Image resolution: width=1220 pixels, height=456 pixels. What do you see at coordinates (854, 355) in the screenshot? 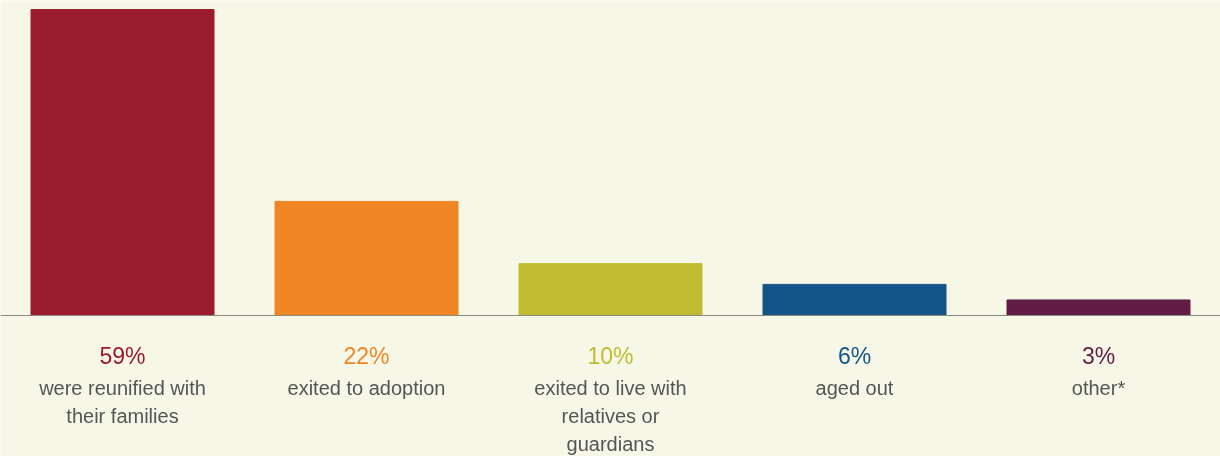
I see `data-label: 6%` at bounding box center [854, 355].